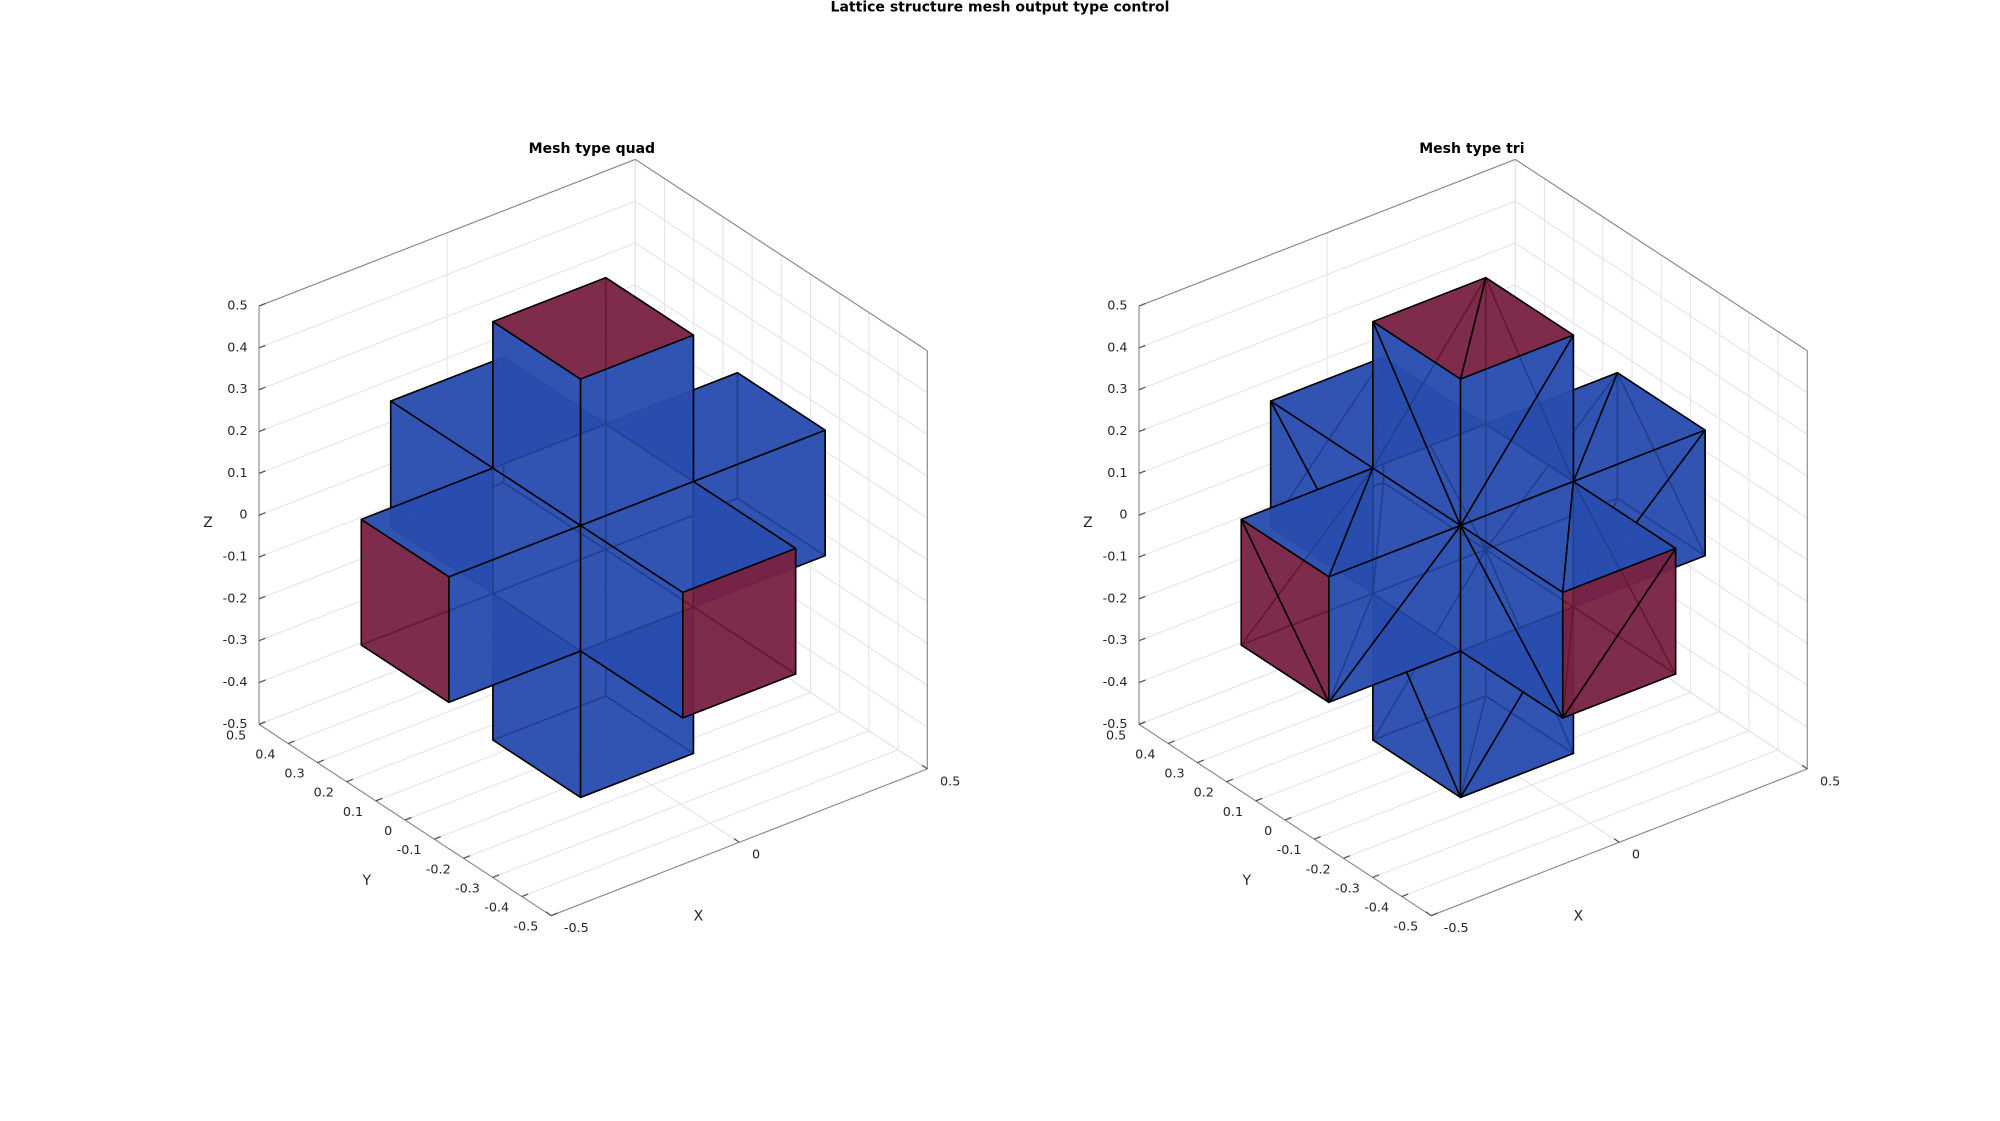 The width and height of the screenshot is (2000, 1121). What do you see at coordinates (1405, 927) in the screenshot?
I see `y-tick-label: -0.5` at bounding box center [1405, 927].